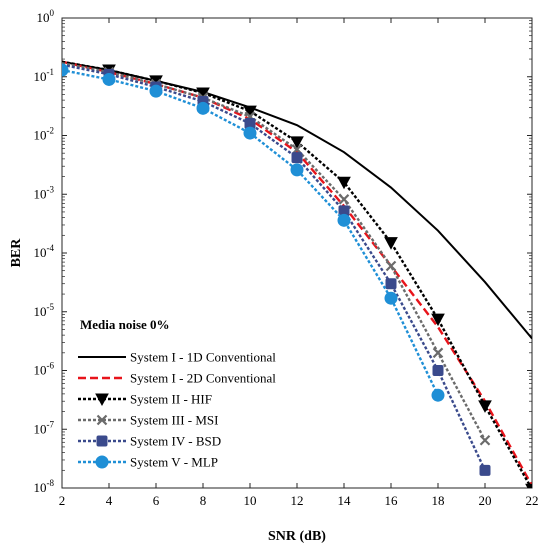 The height and width of the screenshot is (550, 550). Describe the element at coordinates (44, 369) in the screenshot. I see `y-tick-label: 10⁻⁶` at that location.